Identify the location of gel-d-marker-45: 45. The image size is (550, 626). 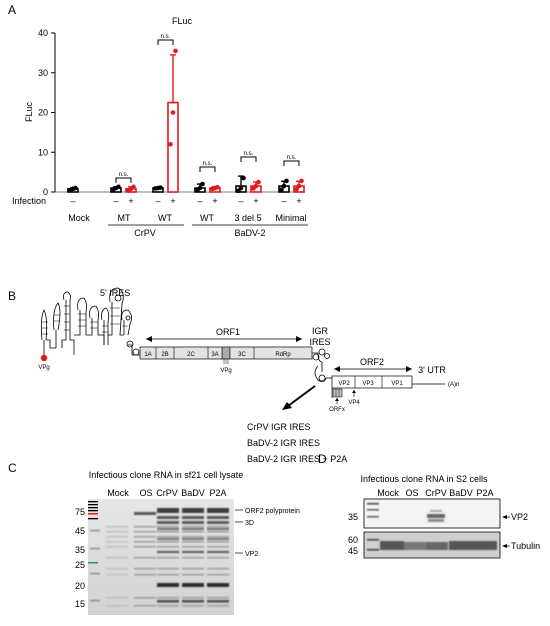
(353, 551).